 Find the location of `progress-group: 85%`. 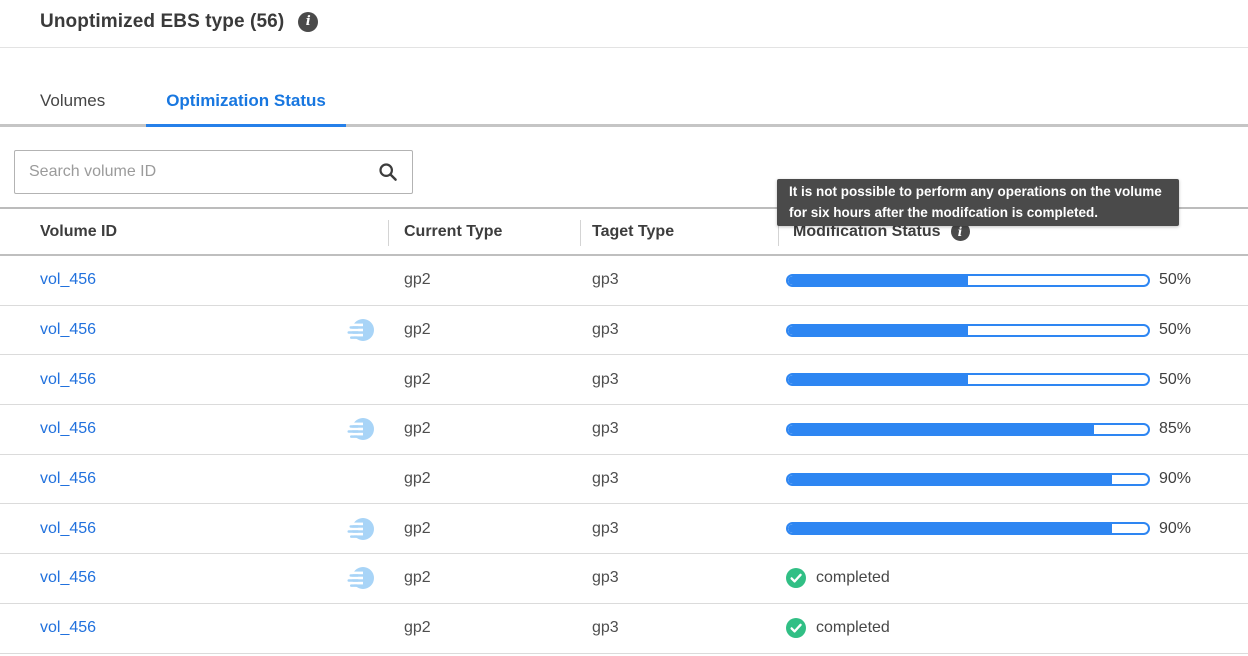

progress-group: 85% is located at coordinates (988, 429).